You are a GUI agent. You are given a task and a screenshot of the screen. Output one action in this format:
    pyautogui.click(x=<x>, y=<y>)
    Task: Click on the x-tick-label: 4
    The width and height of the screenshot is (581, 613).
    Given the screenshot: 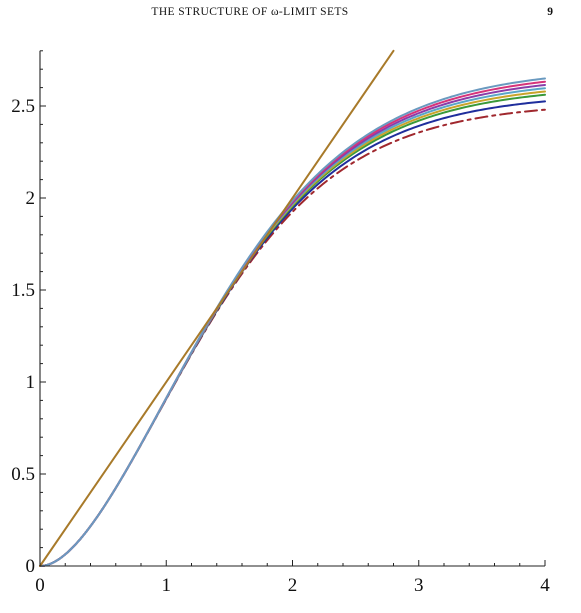 What is the action you would take?
    pyautogui.click(x=545, y=585)
    